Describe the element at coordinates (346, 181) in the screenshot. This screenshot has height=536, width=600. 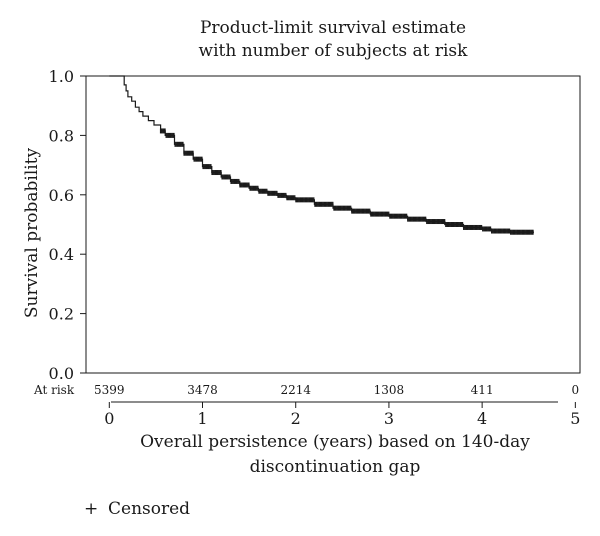
I see `censor-marks-layer` at that location.